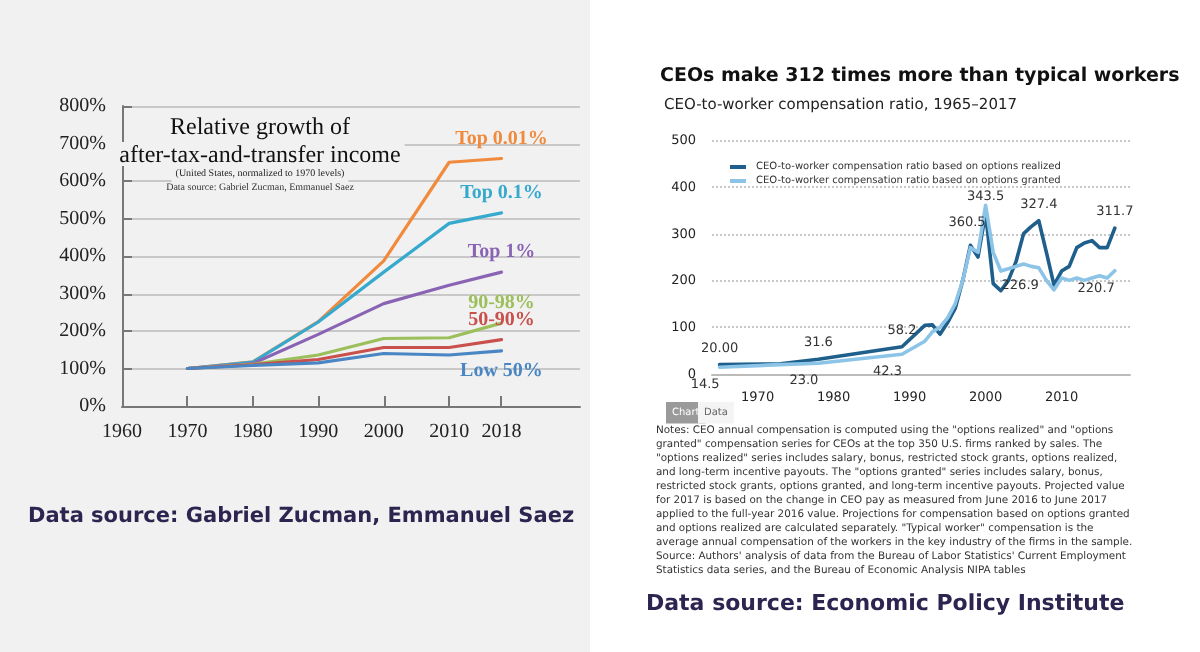 The width and height of the screenshot is (1200, 652). I want to click on x-tick-label: 2018, so click(501, 432).